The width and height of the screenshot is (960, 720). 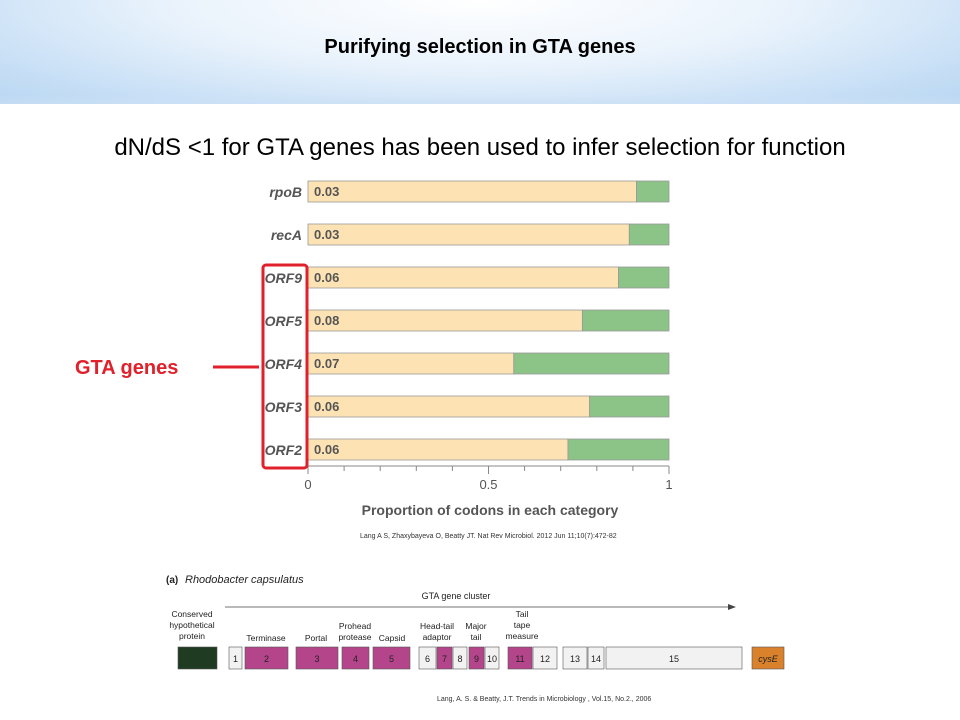 I want to click on gene-annotation: Portal, so click(x=316, y=638).